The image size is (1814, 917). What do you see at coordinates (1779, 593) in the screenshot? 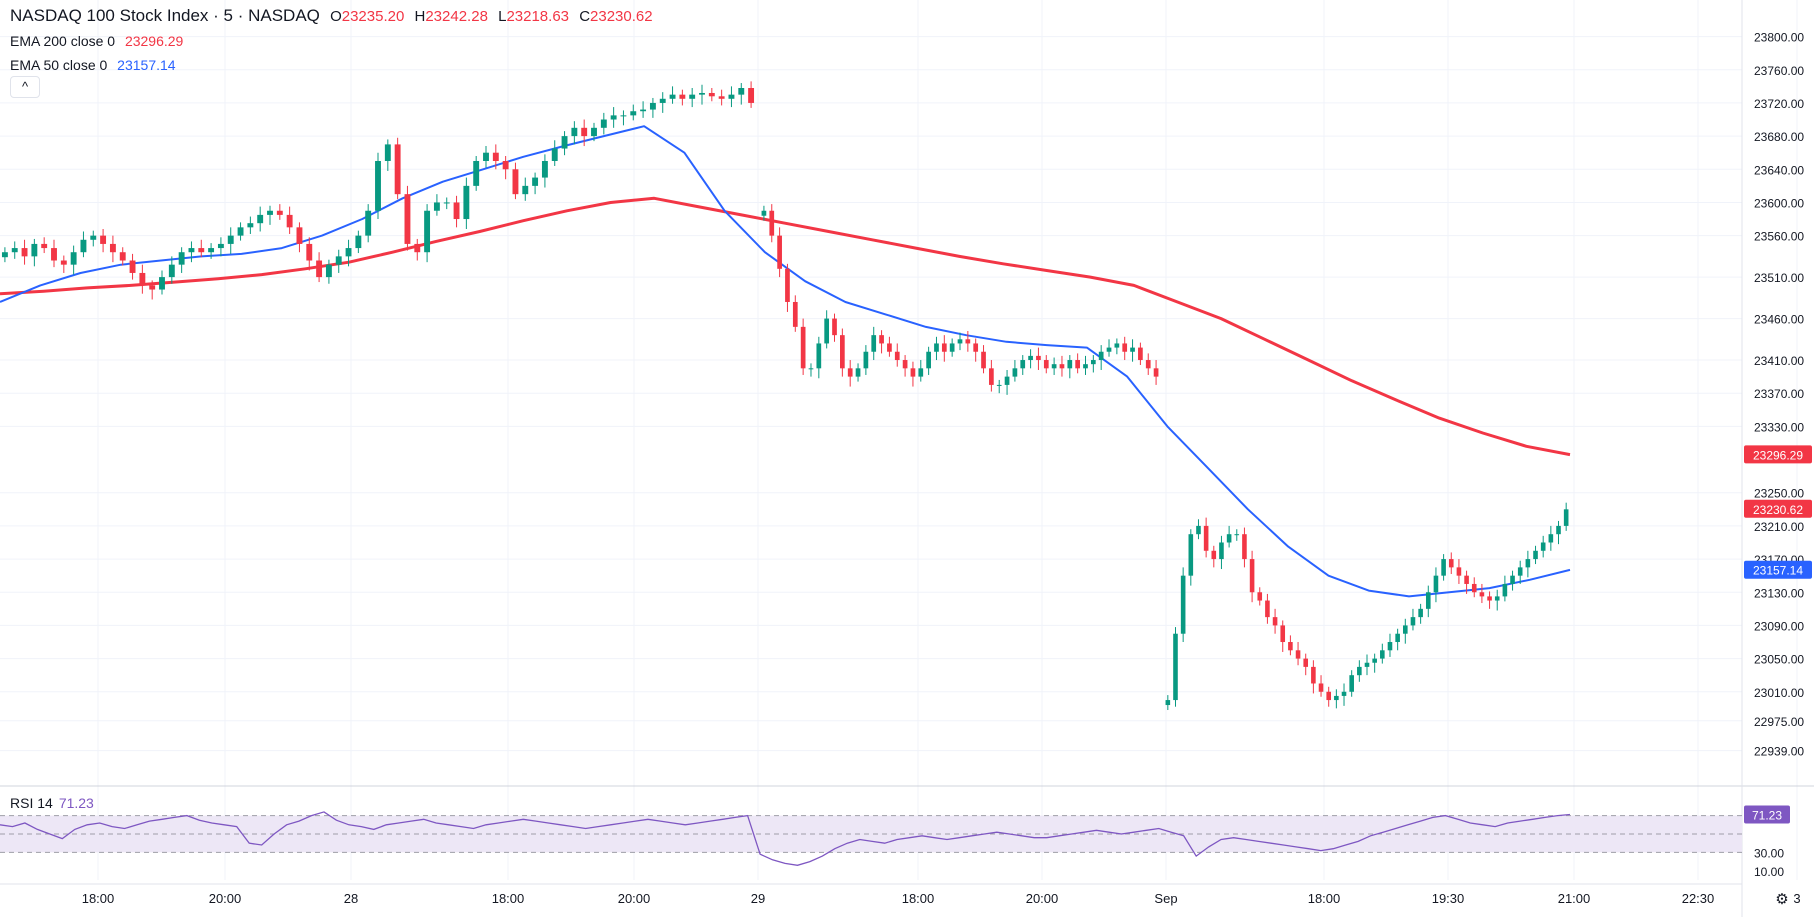
I see `price-tick-label: 23130.00` at bounding box center [1779, 593].